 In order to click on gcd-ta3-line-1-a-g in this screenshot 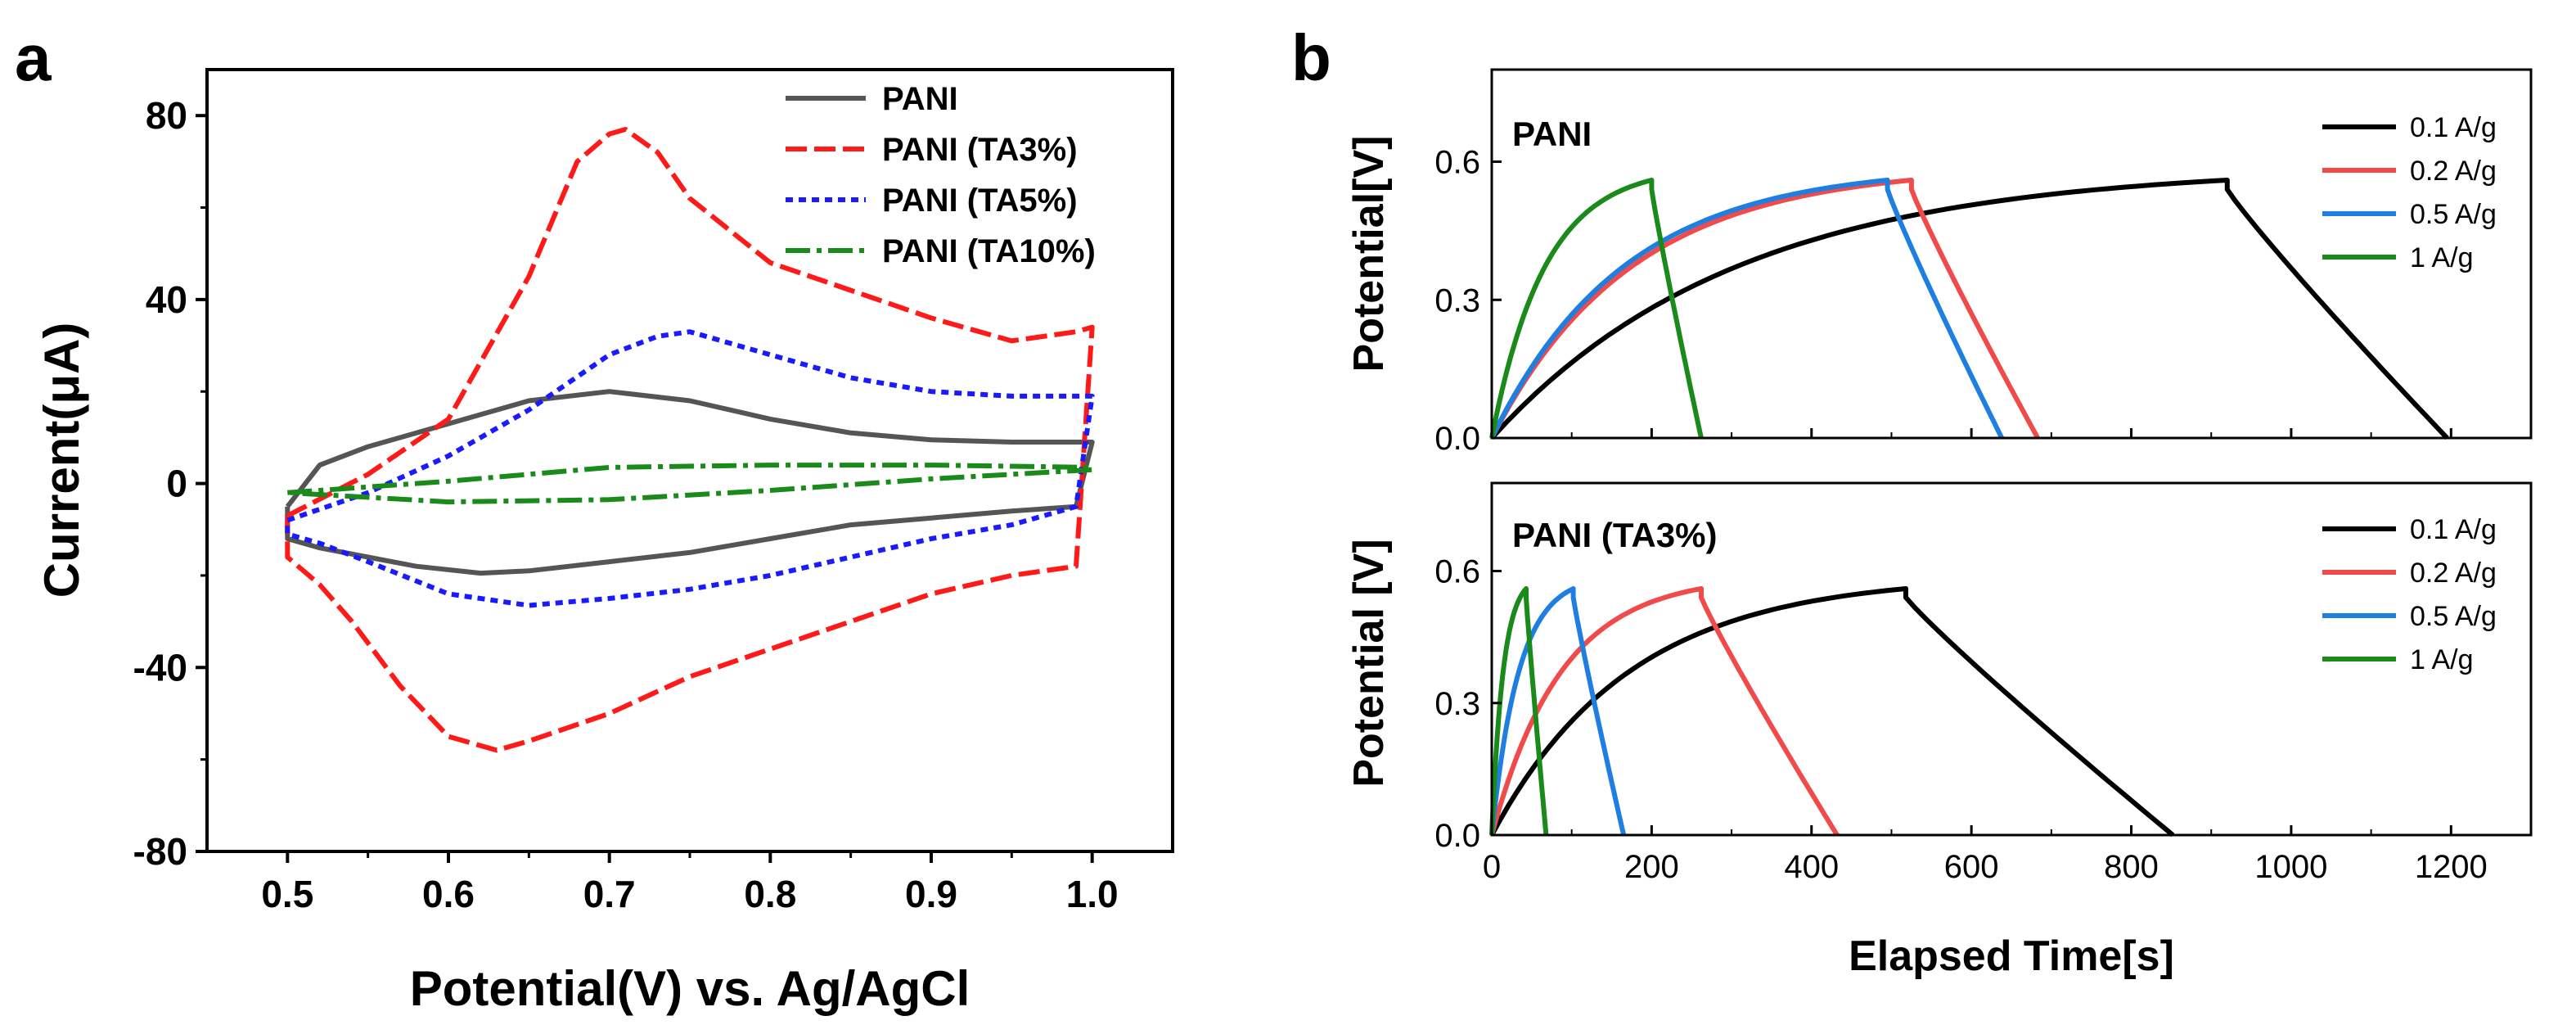, I will do `click(1519, 711)`.